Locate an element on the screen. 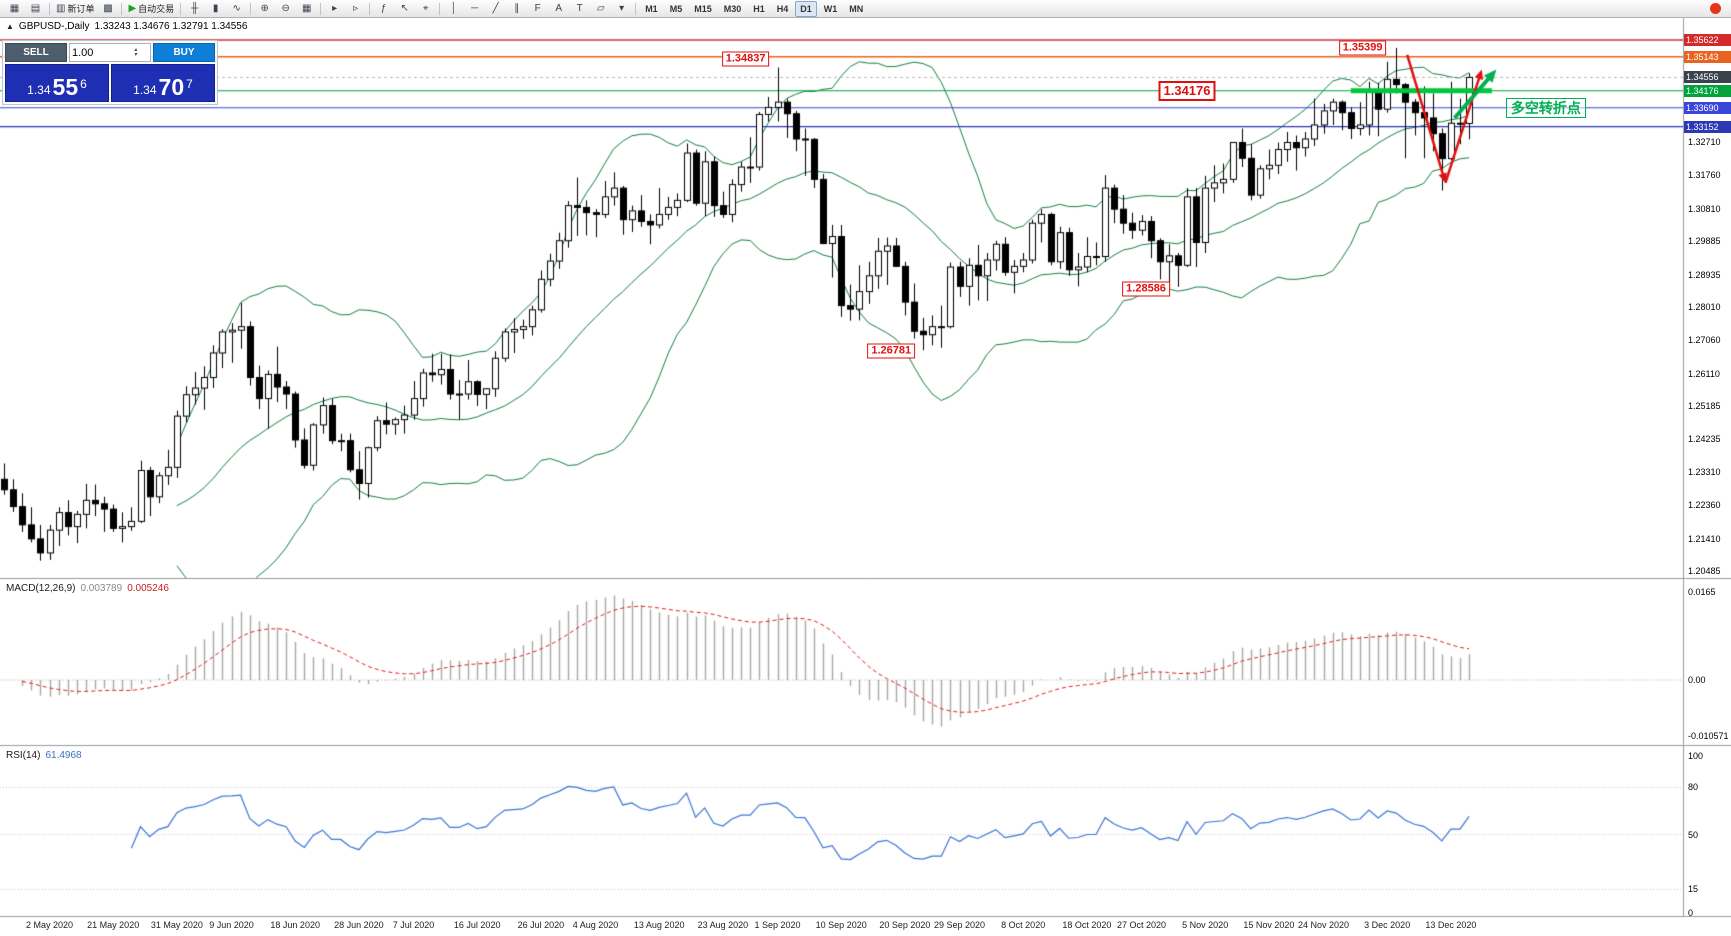 Image resolution: width=1731 pixels, height=936 pixels. timeframe-m15-button: M15 is located at coordinates (703, 8).